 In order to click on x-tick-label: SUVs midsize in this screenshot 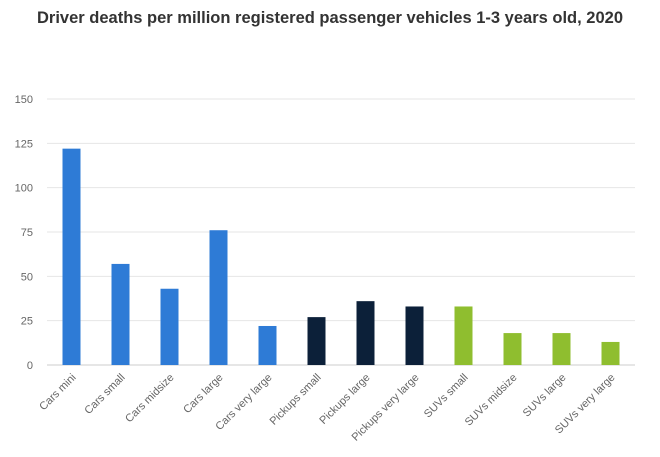, I will do `click(491, 400)`.